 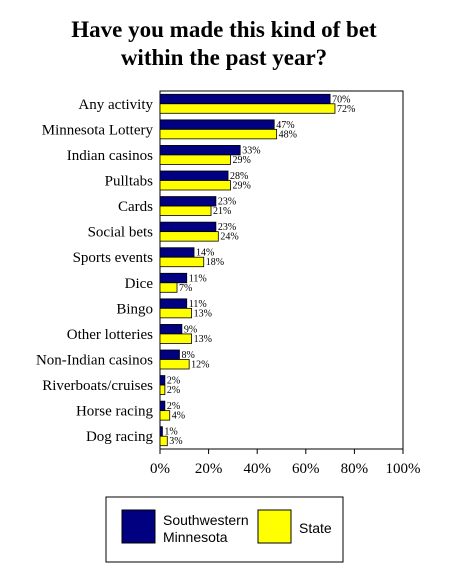 I want to click on x-tick-label: 20%, so click(x=209, y=469).